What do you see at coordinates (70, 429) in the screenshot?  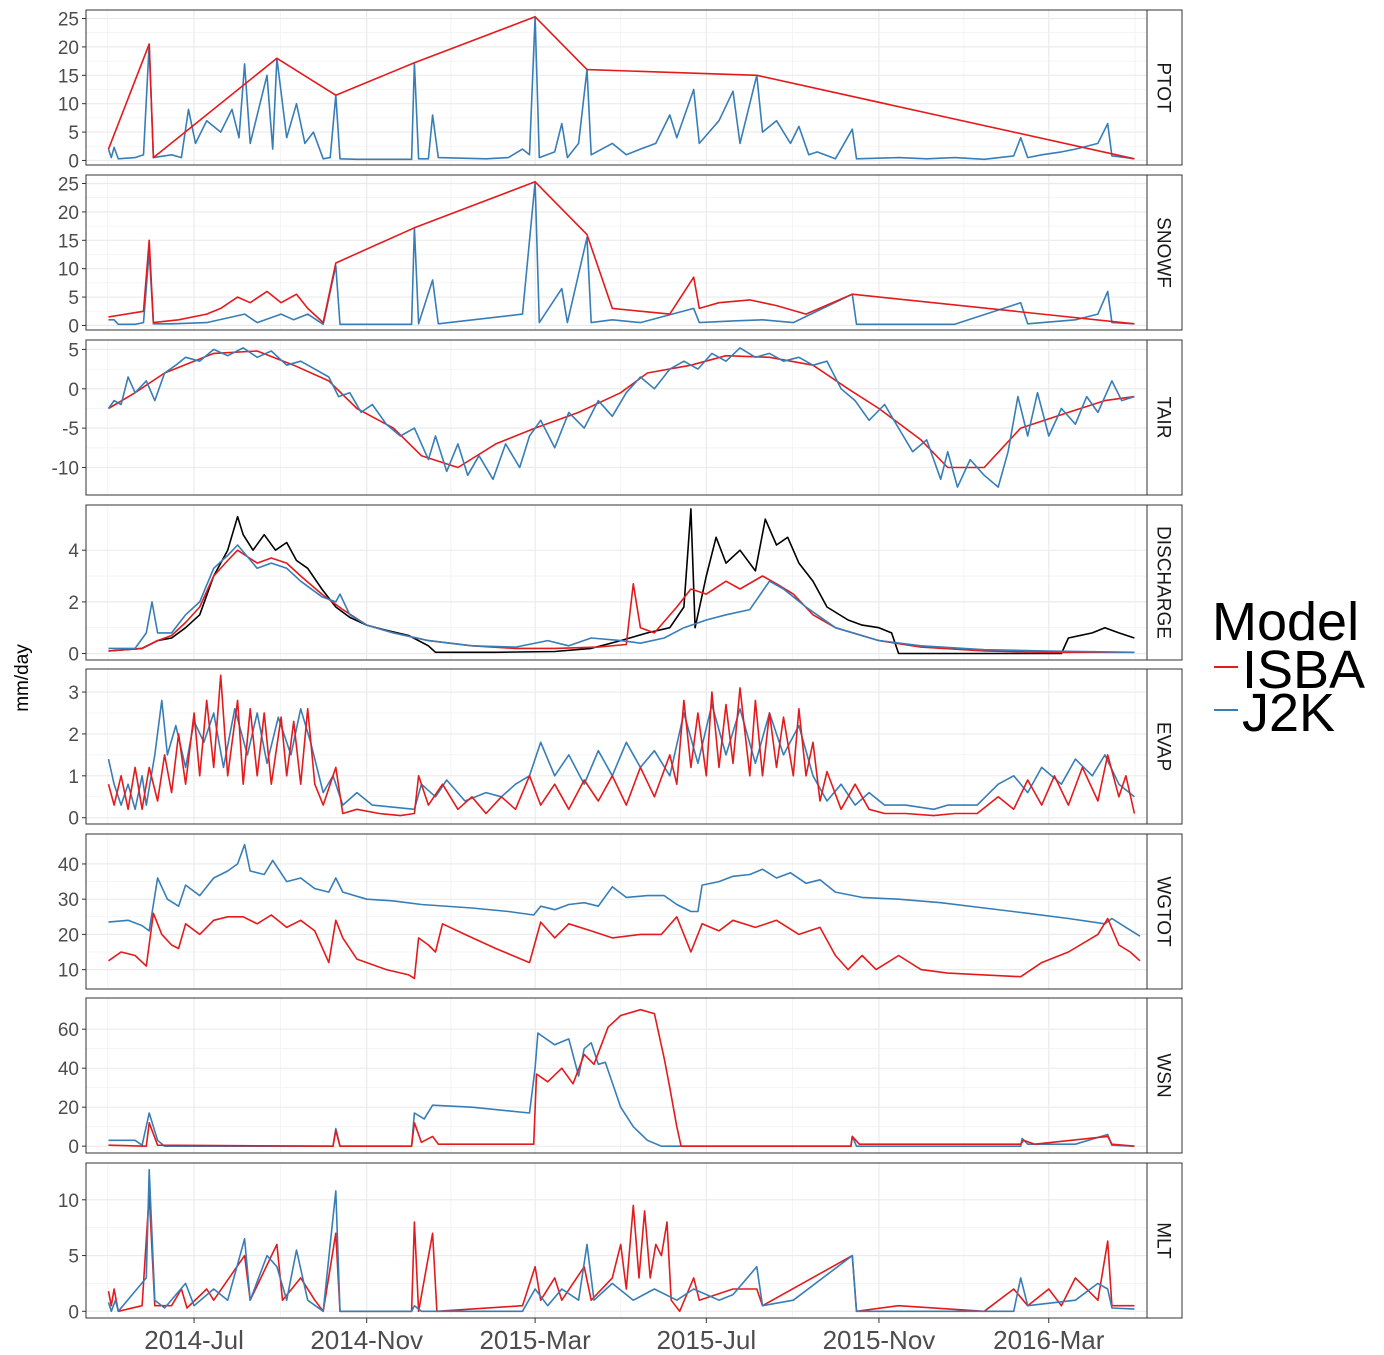 I see `y-tick-label: -5` at bounding box center [70, 429].